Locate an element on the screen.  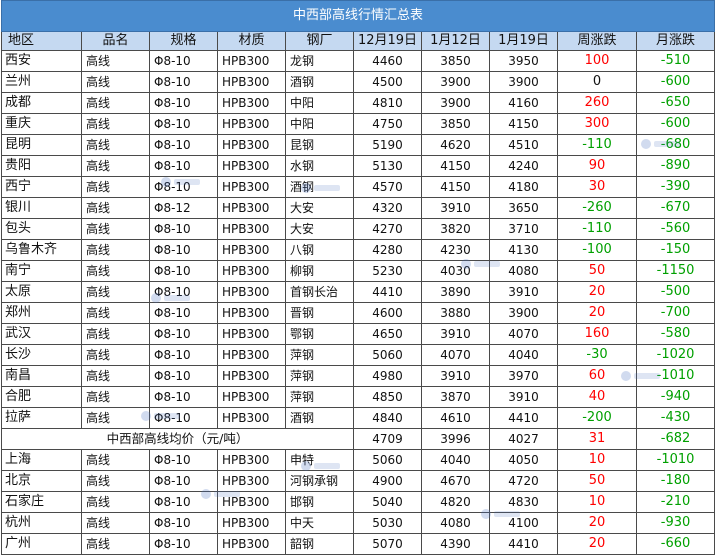
price-cell-date1: 4750 is located at coordinates (387, 124).